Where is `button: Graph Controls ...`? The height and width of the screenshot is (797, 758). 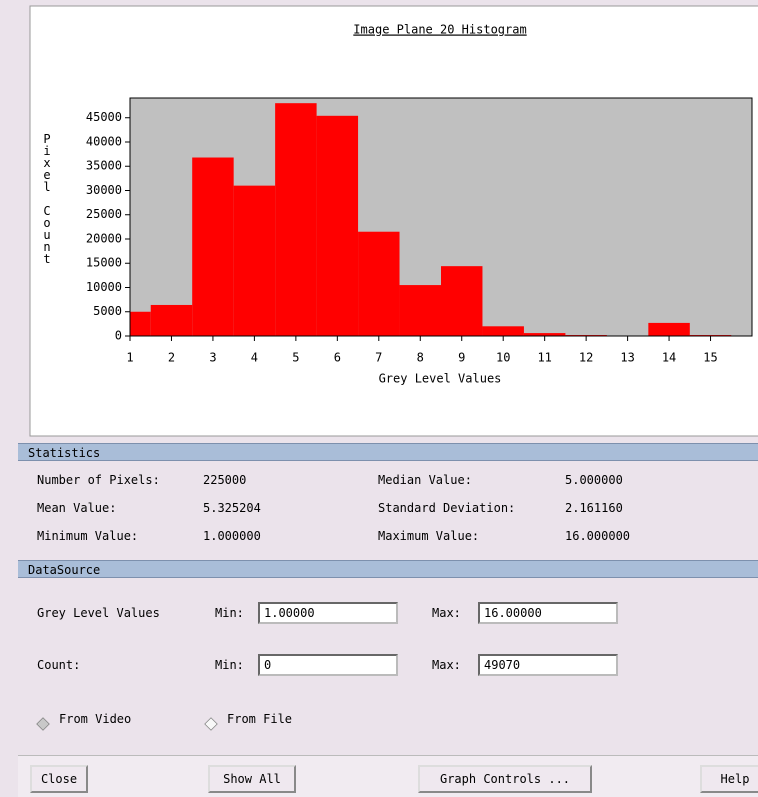
button: Graph Controls ... is located at coordinates (505, 779).